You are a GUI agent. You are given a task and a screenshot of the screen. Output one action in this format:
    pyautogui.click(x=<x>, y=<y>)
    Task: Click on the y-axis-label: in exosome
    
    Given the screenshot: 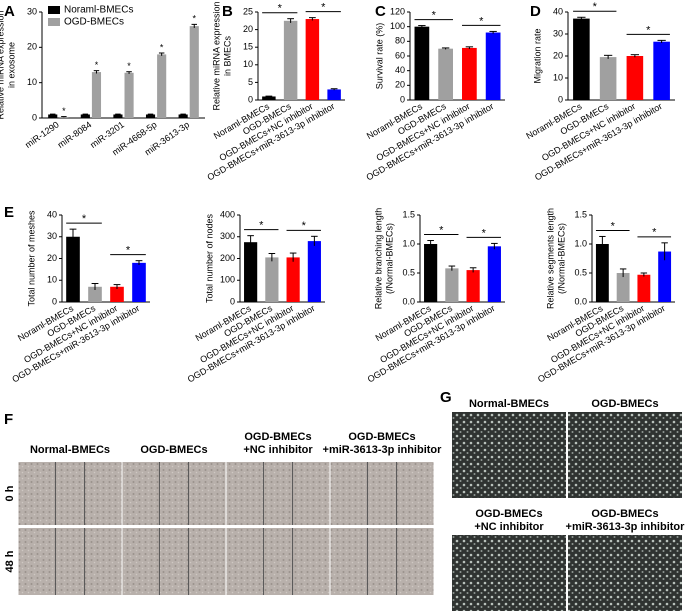 What is the action you would take?
    pyautogui.click(x=11, y=65)
    